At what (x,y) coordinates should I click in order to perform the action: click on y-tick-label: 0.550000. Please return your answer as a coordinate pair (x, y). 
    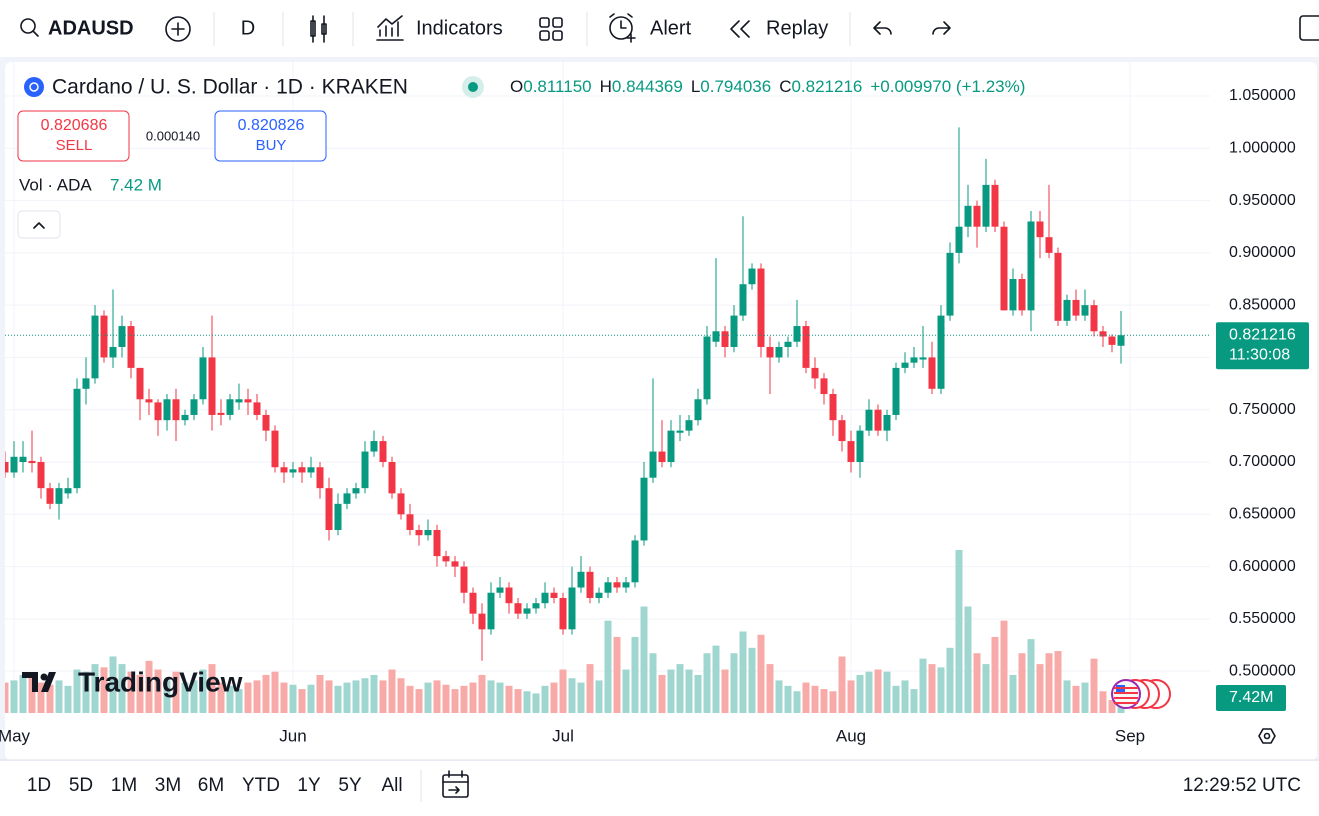
    Looking at the image, I should click on (1262, 618).